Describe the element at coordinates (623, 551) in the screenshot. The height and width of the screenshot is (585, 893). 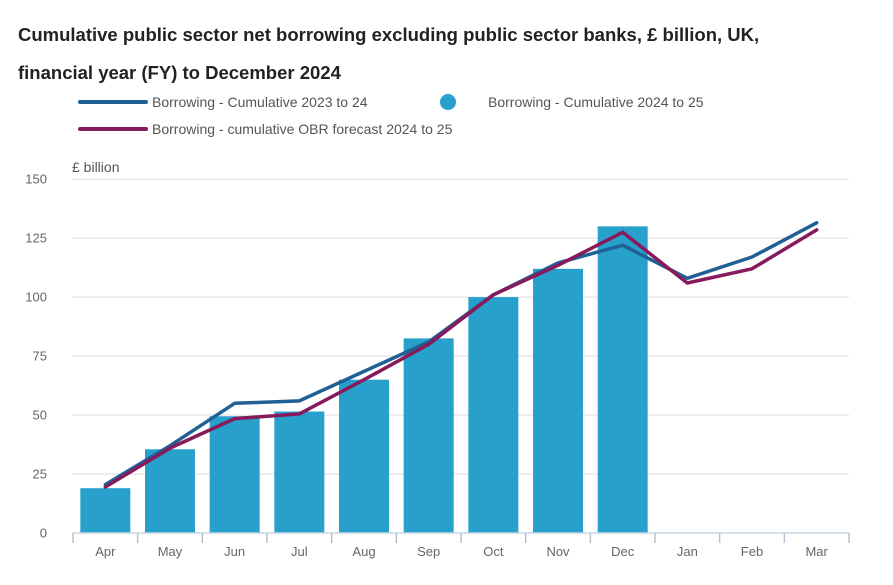
I see `x-axis-month-label: Dec` at that location.